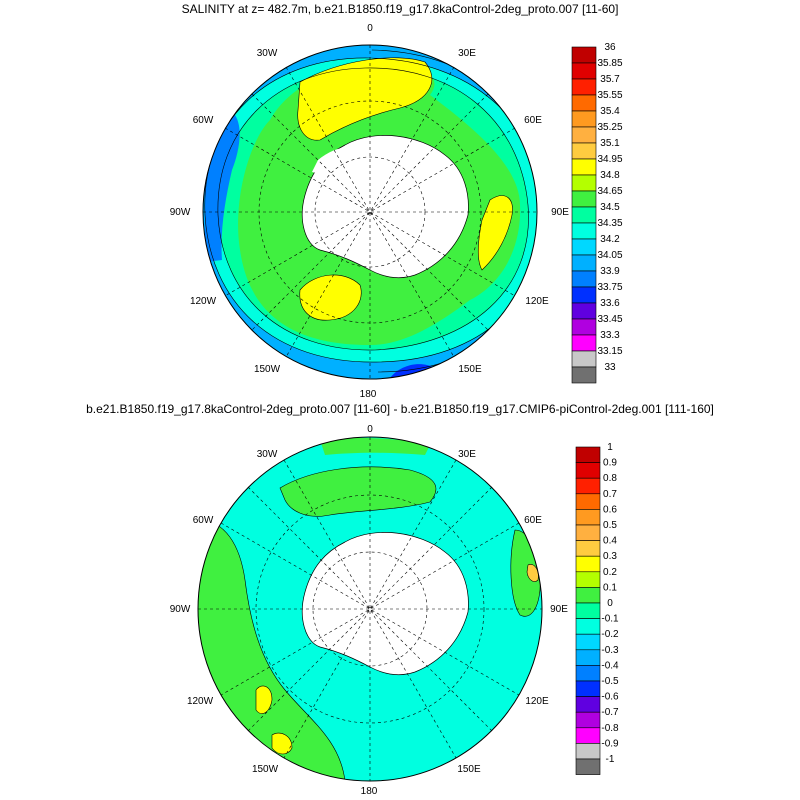  I want to click on colorbar-salinity-level-label: 35.85, so click(609, 63).